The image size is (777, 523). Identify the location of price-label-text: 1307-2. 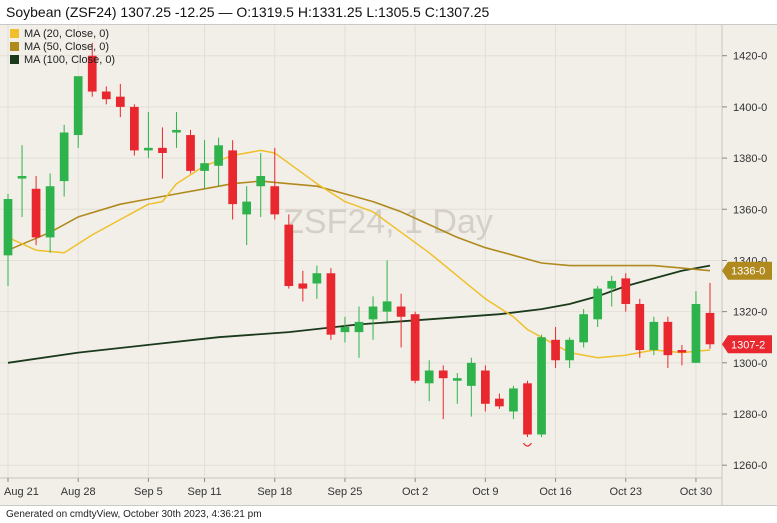
(748, 345).